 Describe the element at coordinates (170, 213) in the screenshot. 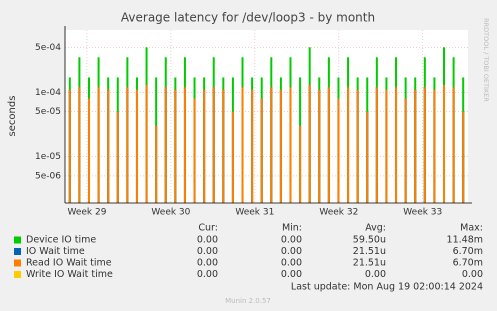

I see `x-tick-label: Week 30` at that location.